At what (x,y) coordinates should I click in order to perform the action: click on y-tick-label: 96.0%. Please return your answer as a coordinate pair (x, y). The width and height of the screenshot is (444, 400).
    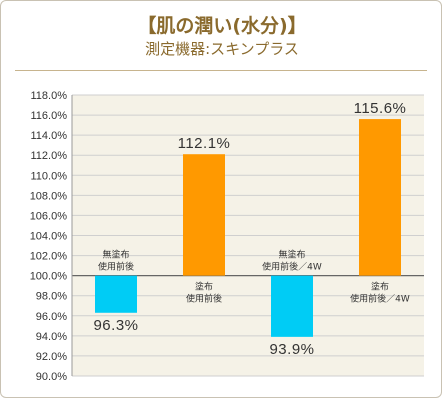
    Looking at the image, I should click on (51, 317).